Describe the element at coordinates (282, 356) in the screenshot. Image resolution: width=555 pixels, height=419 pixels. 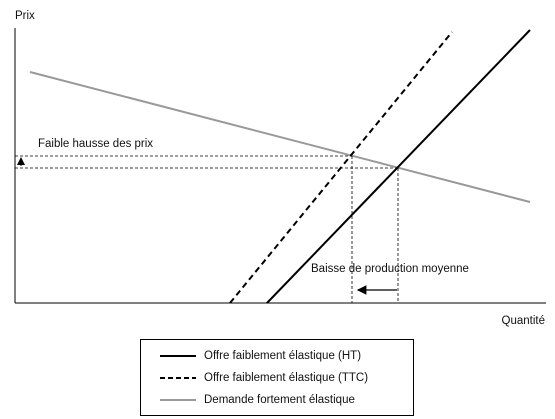
I see `legend-label: Offre faiblement élastique (HT)` at that location.